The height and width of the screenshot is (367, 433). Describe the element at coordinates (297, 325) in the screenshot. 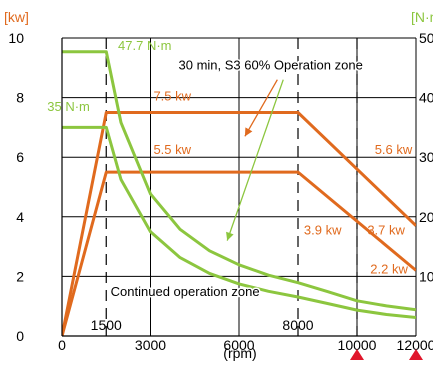

I see `x-tick-label: 8000` at that location.